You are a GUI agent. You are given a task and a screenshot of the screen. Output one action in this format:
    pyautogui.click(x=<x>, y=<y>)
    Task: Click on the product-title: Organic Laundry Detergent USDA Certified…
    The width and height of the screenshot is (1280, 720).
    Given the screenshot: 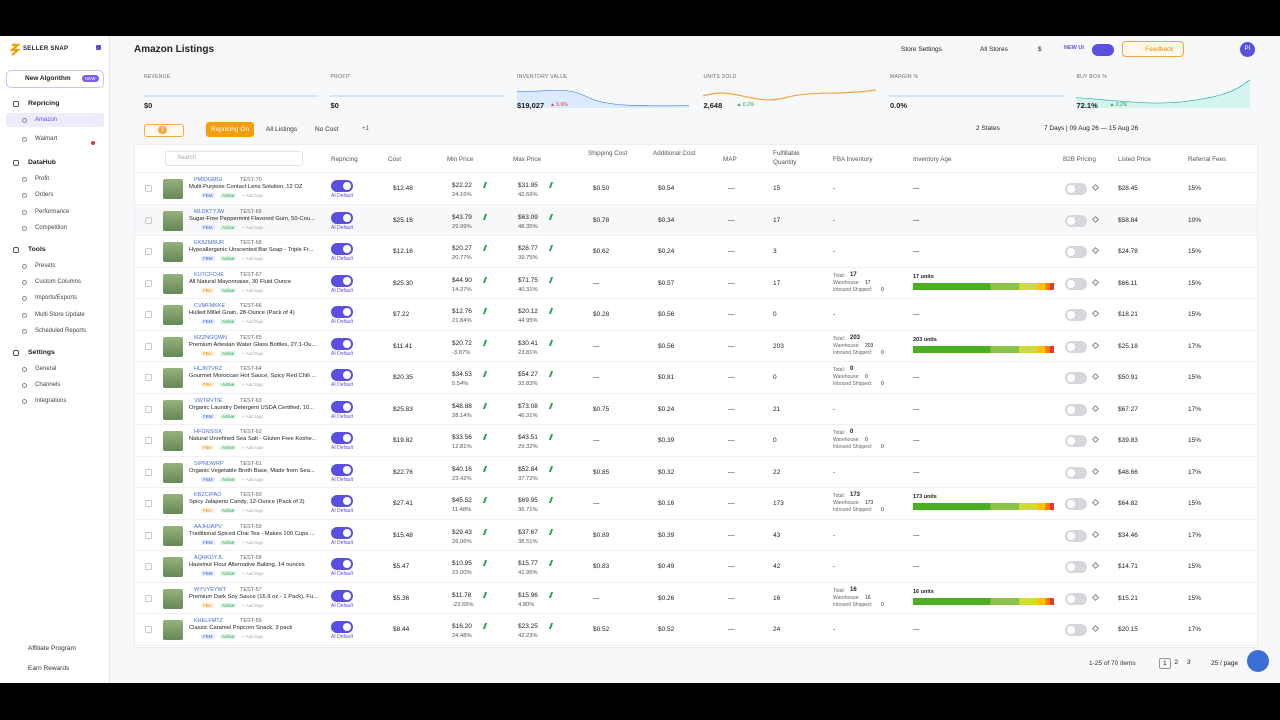 What is the action you would take?
    pyautogui.click(x=252, y=407)
    